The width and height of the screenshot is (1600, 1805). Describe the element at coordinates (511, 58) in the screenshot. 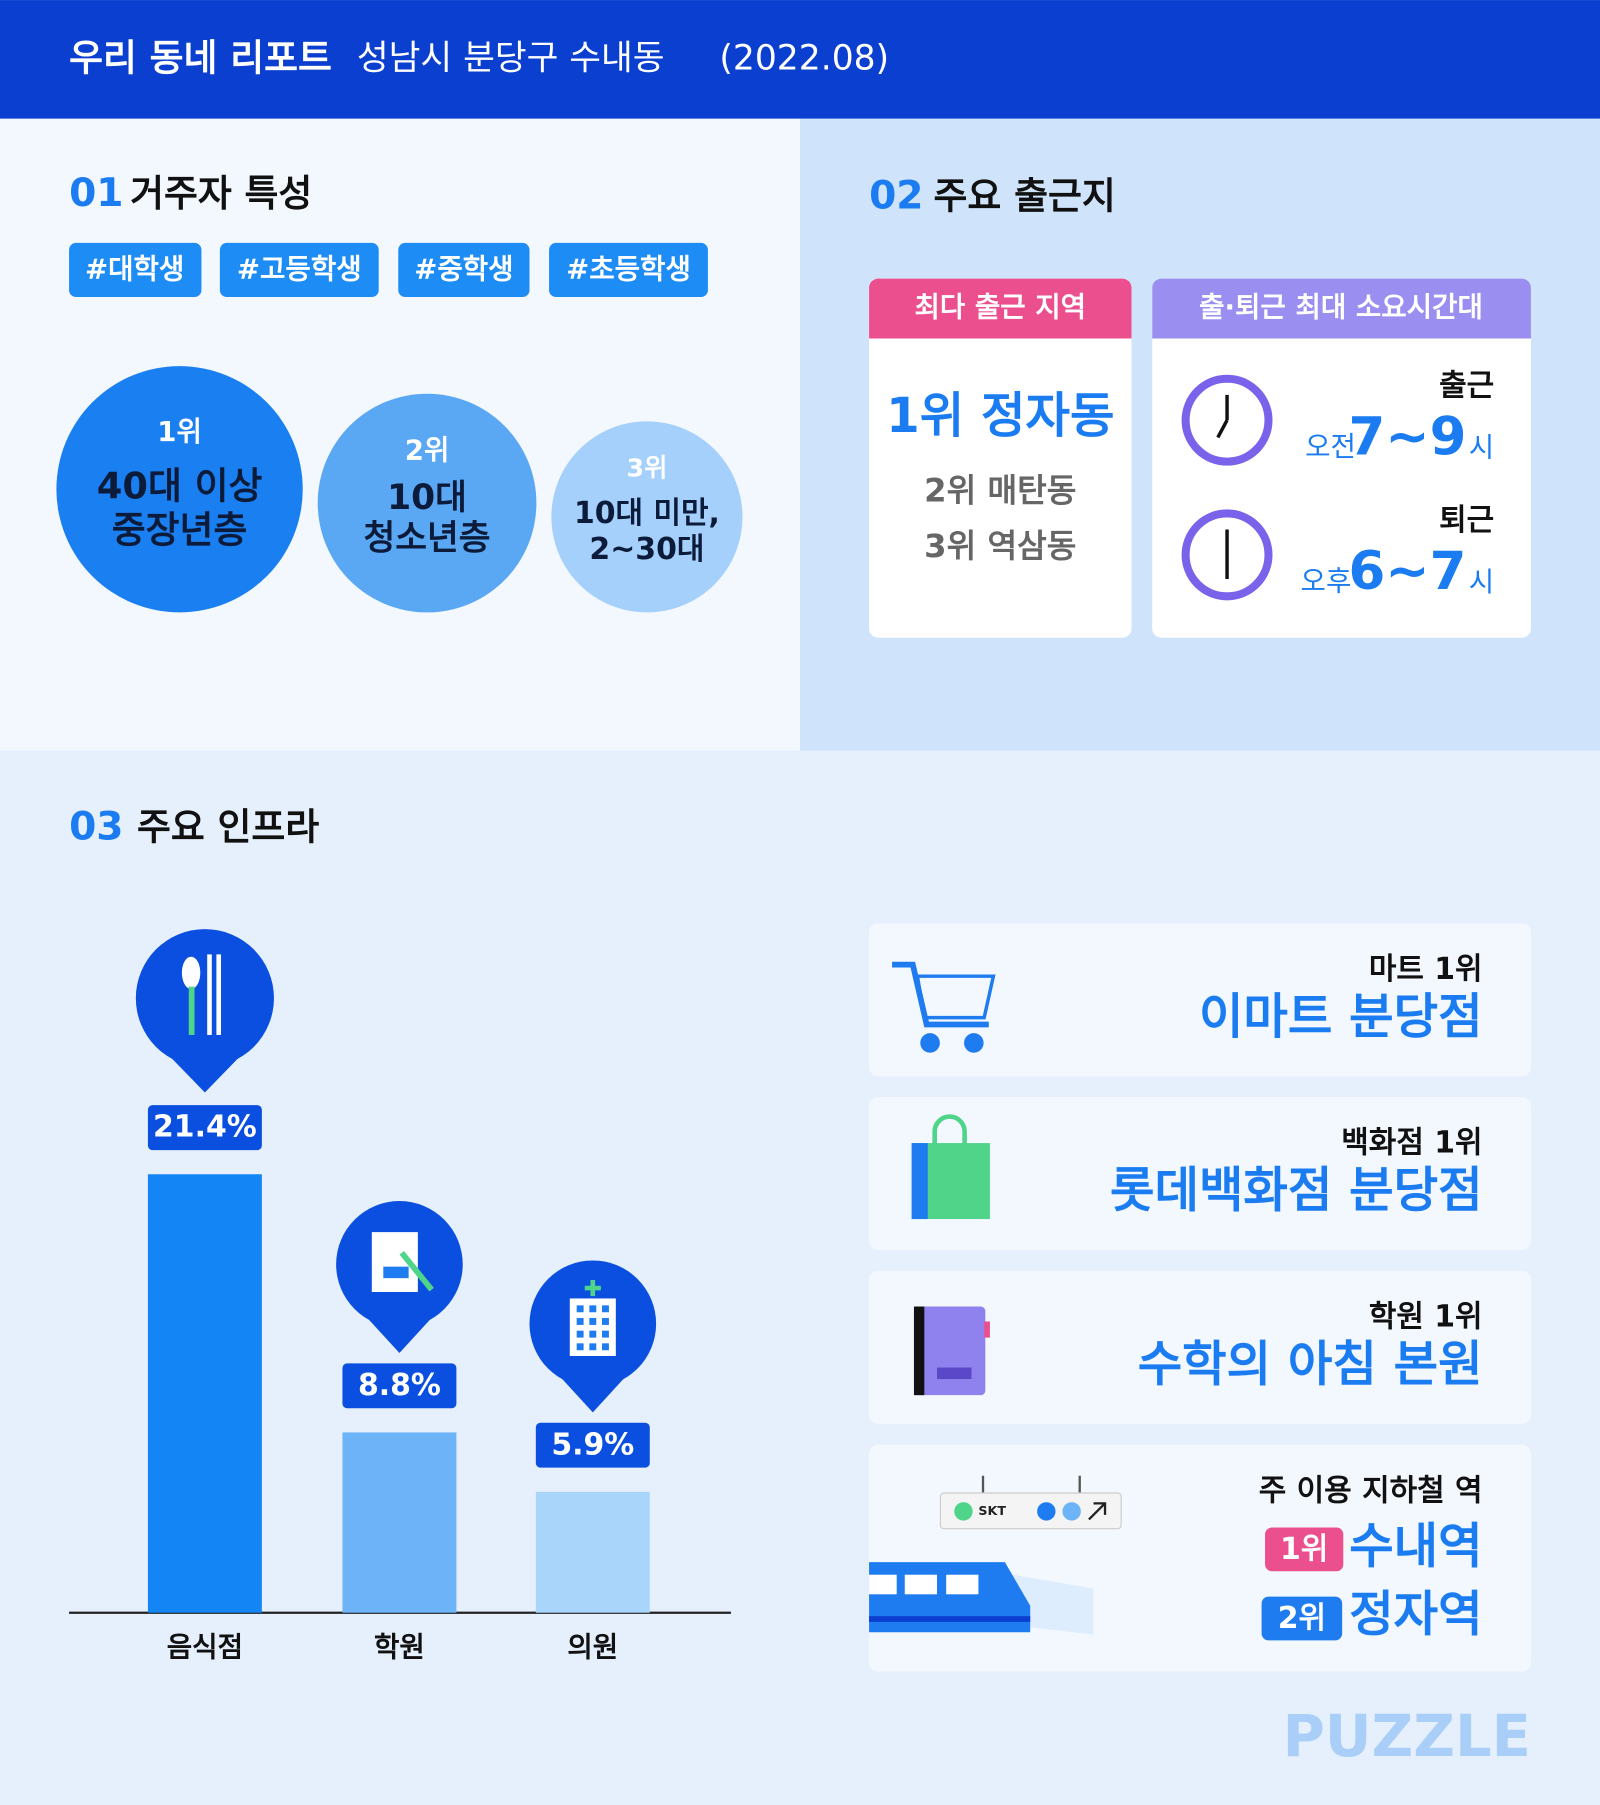

I see `header-location: 성남시 분당구 수내동` at that location.